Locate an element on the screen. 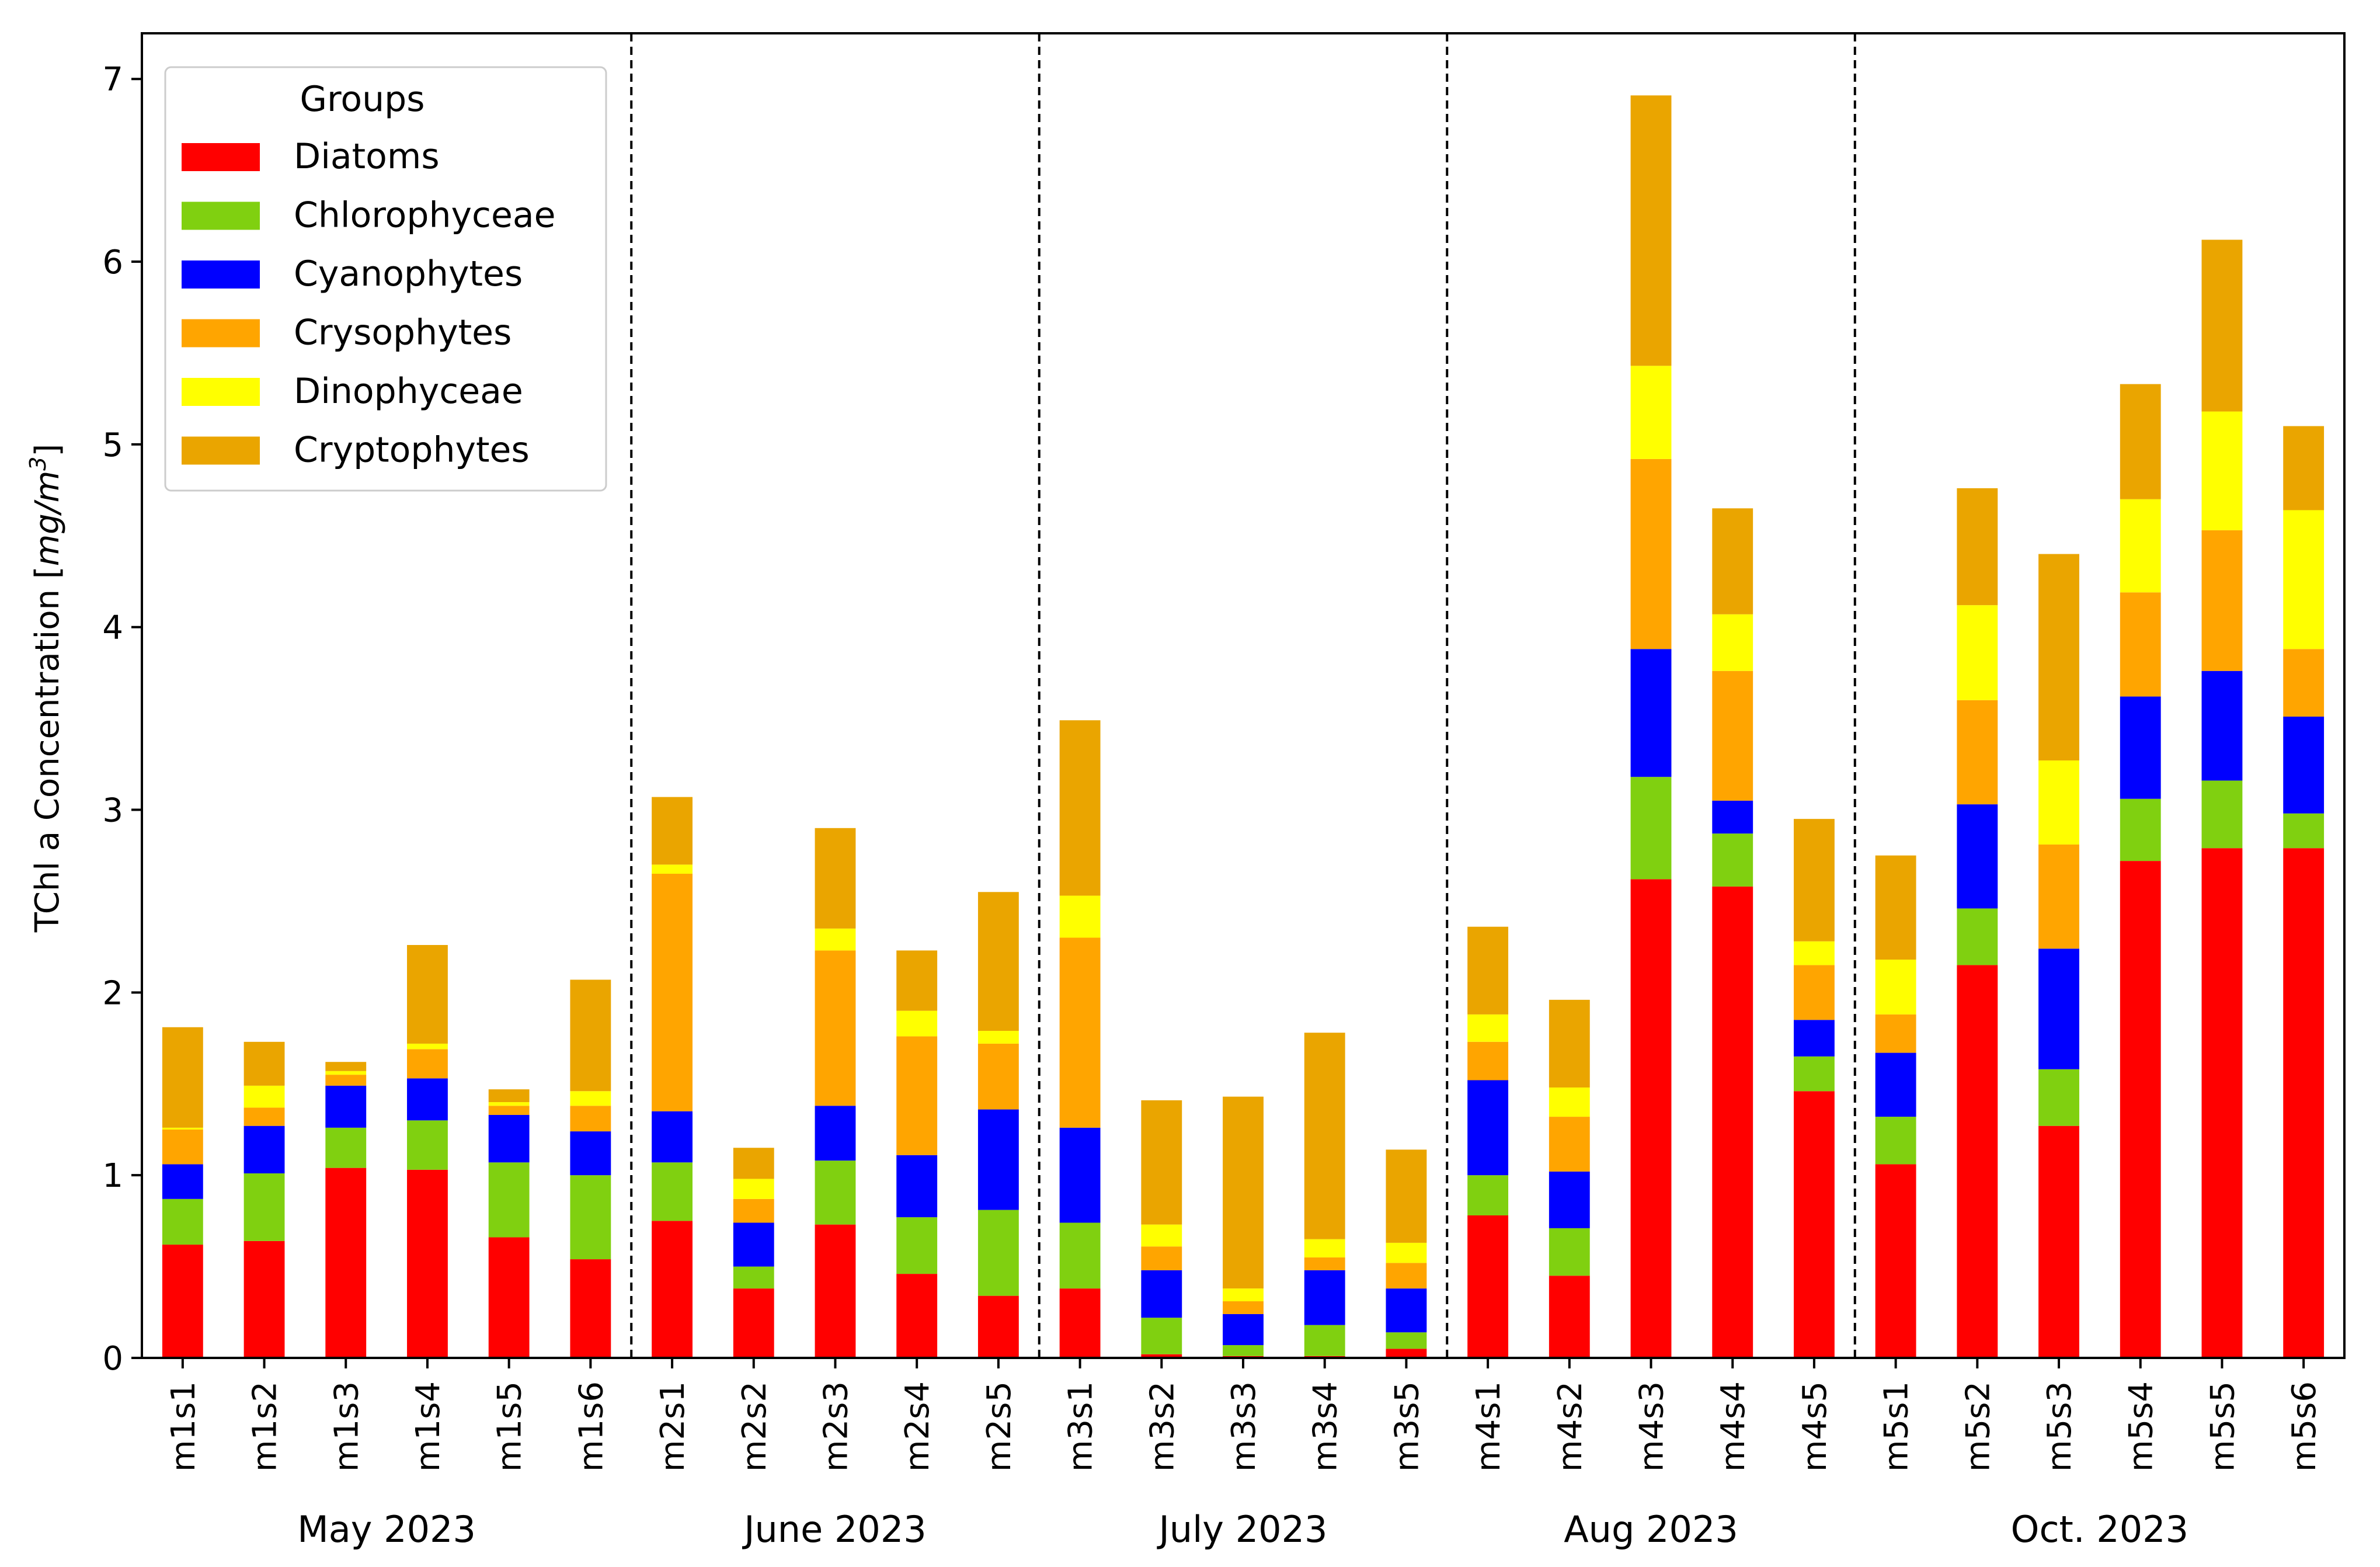  legend-swatch-cryptophytes is located at coordinates (221, 450).